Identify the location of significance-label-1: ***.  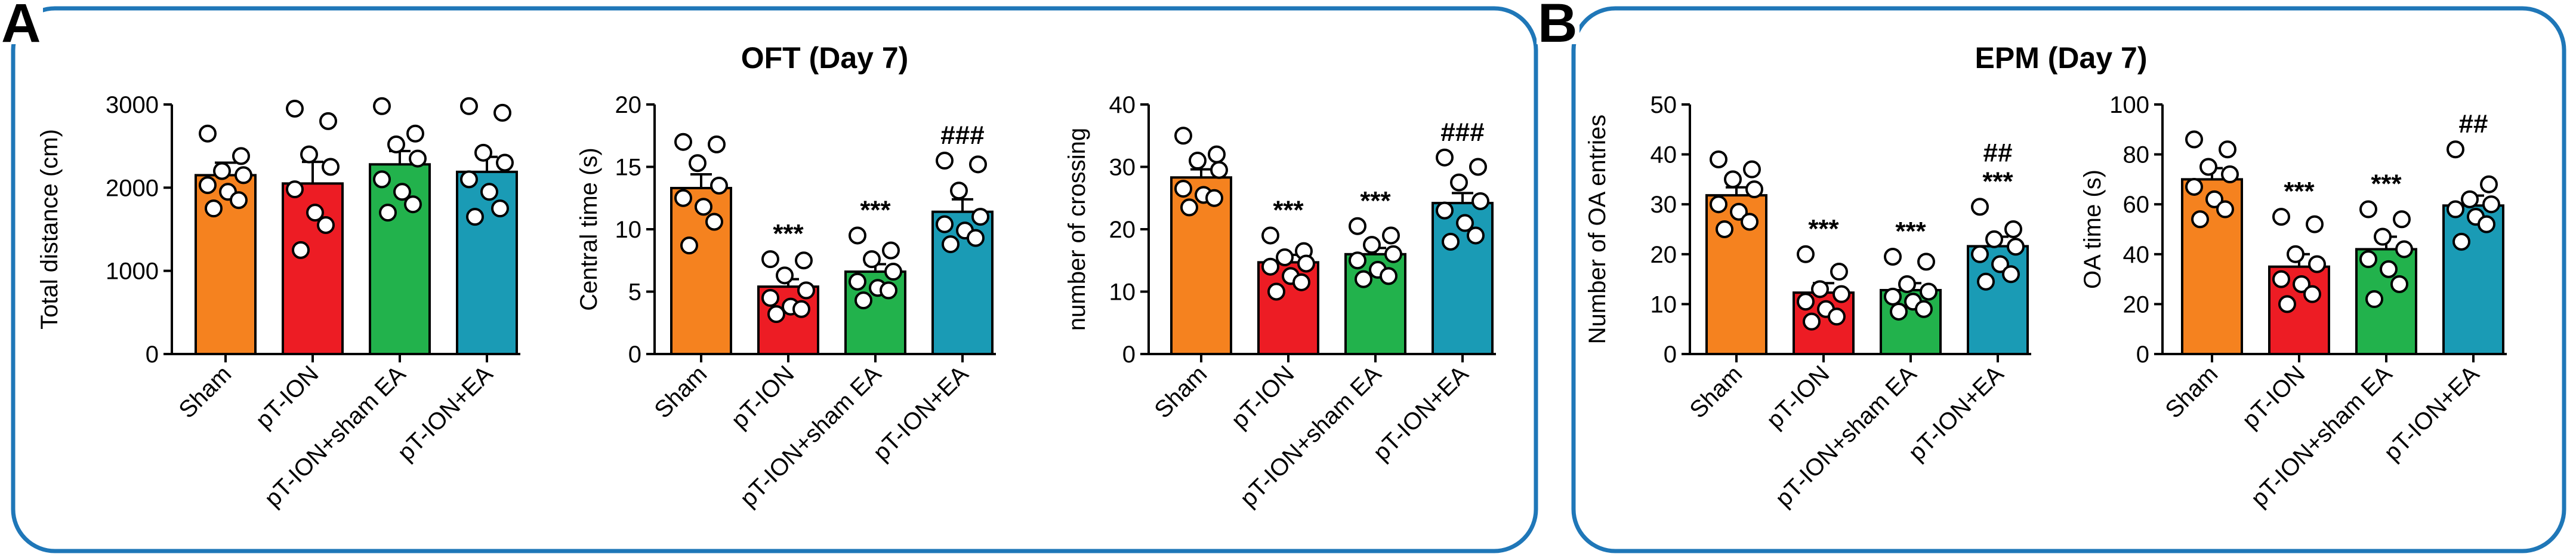
(2299, 191).